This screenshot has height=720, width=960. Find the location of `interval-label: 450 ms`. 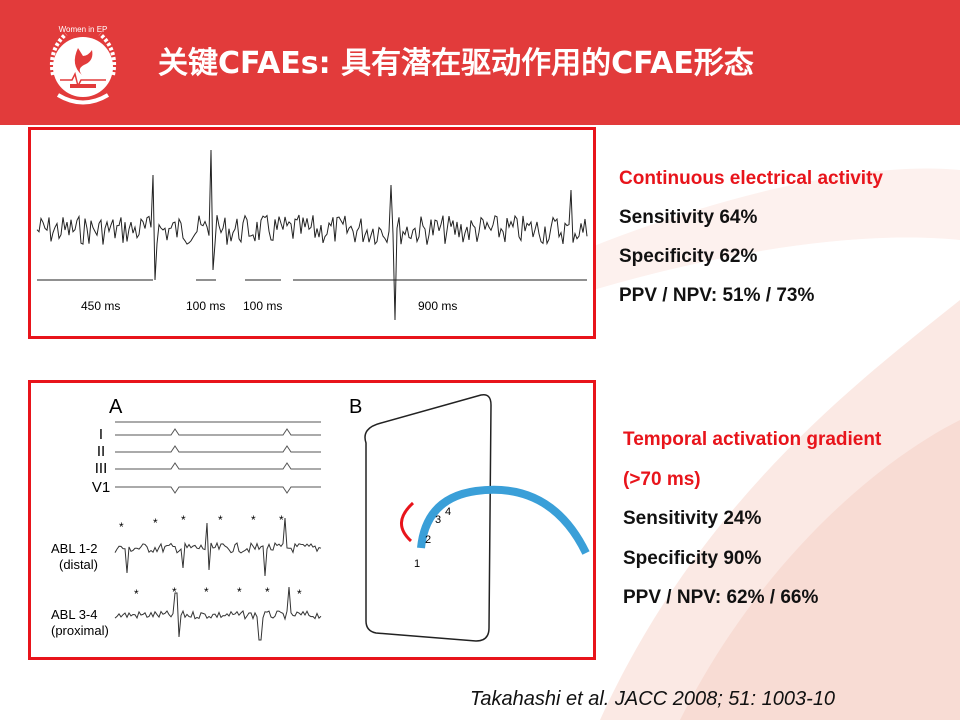

interval-label: 450 ms is located at coordinates (100, 306).